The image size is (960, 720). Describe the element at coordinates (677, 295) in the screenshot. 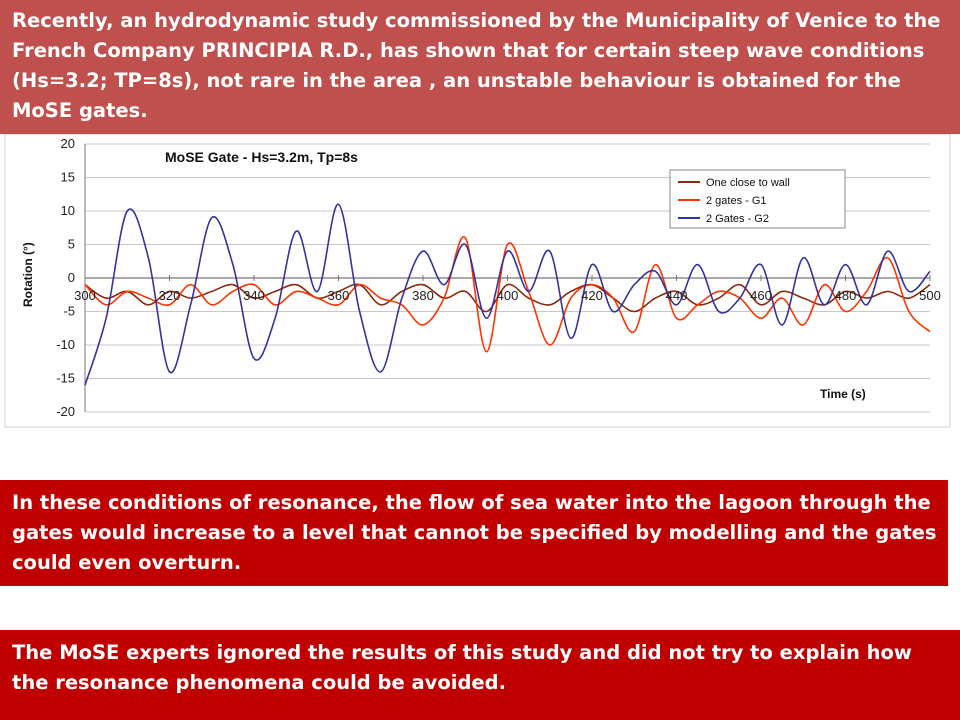

I see `x-tick-label: 440` at that location.